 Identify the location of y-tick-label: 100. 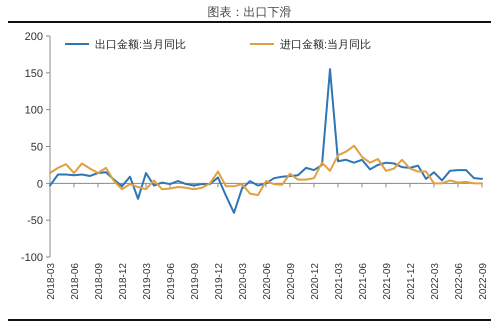
(33, 110).